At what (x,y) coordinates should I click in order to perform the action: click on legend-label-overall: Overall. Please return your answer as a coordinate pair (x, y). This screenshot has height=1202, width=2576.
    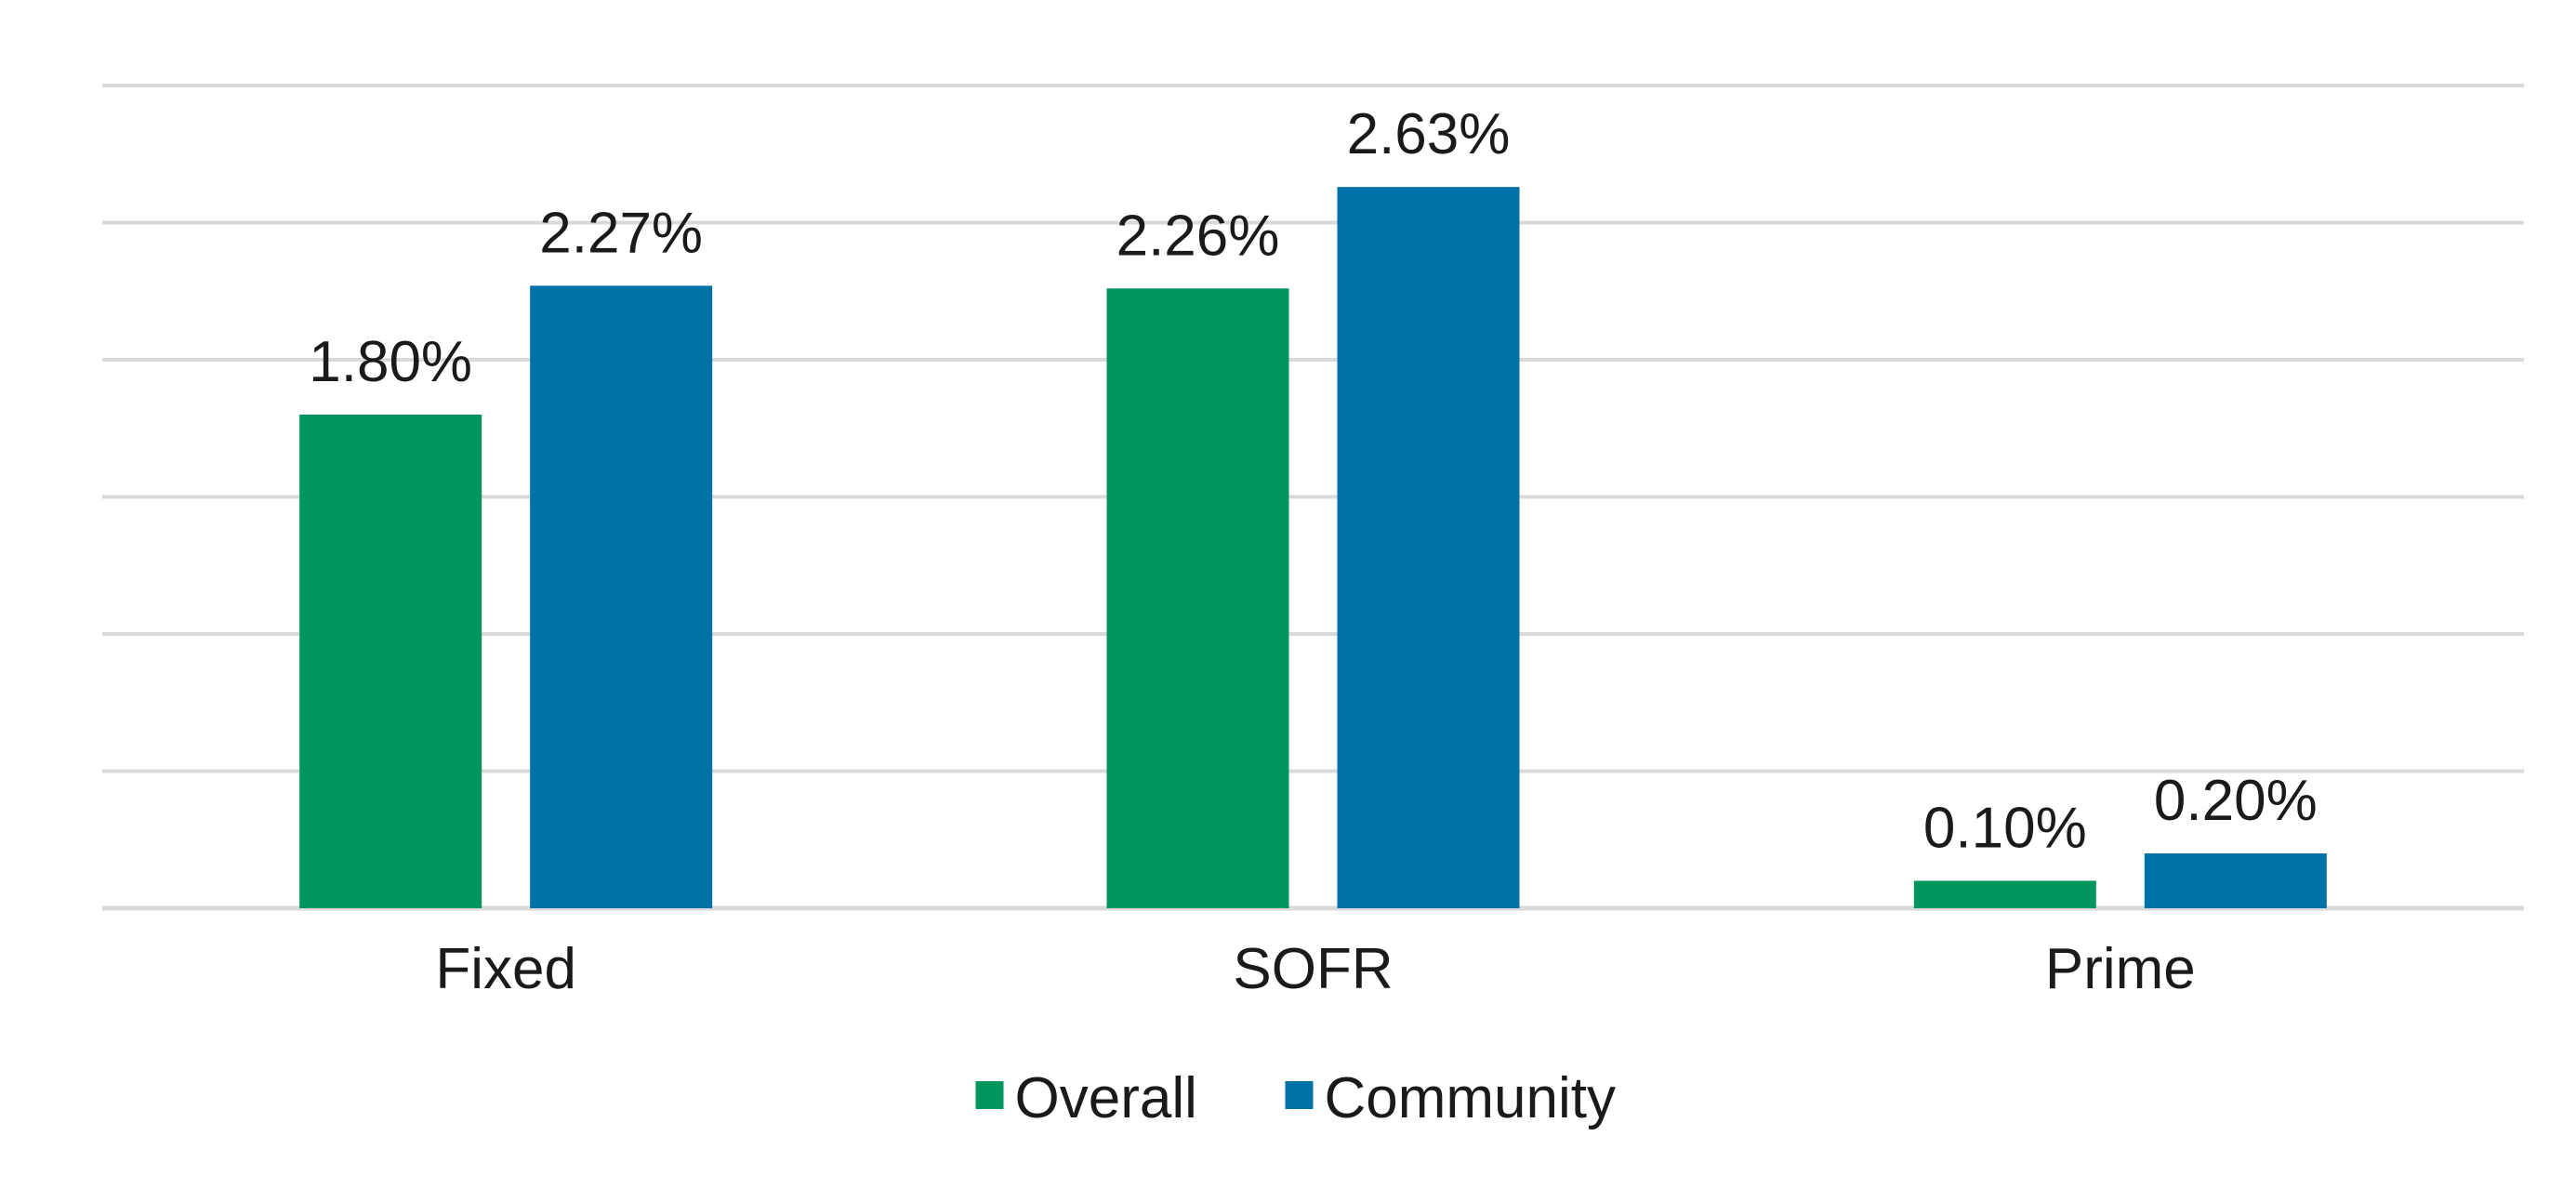
    Looking at the image, I should click on (1106, 1098).